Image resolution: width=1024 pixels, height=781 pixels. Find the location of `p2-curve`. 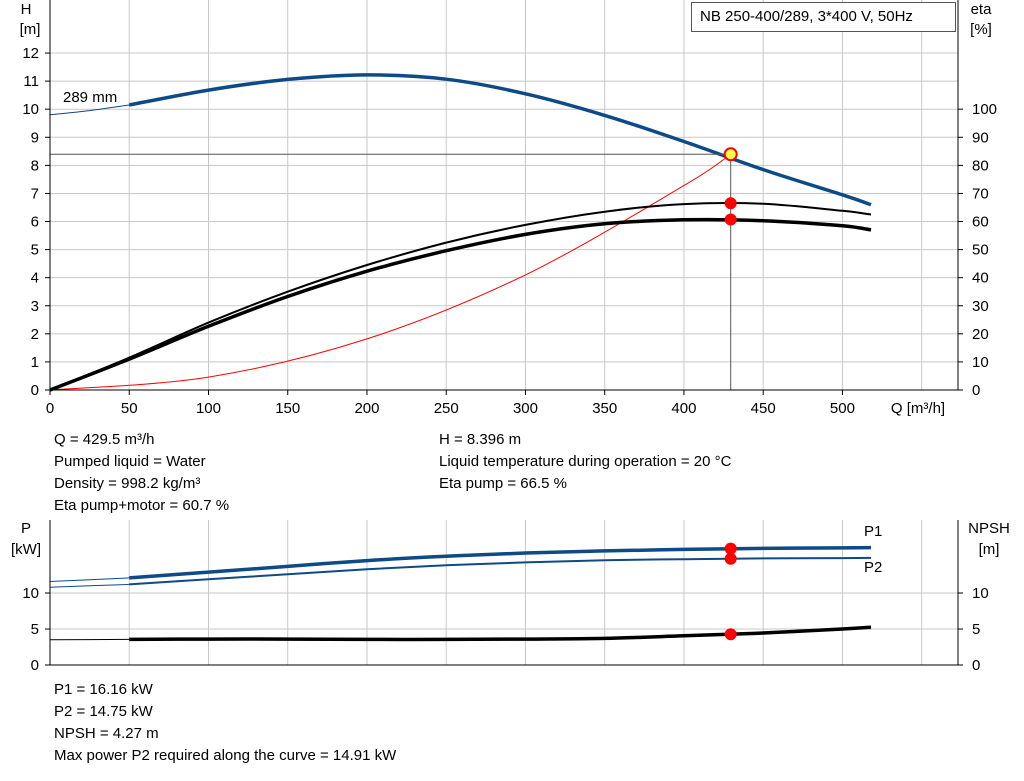

p2-curve is located at coordinates (500, 571).